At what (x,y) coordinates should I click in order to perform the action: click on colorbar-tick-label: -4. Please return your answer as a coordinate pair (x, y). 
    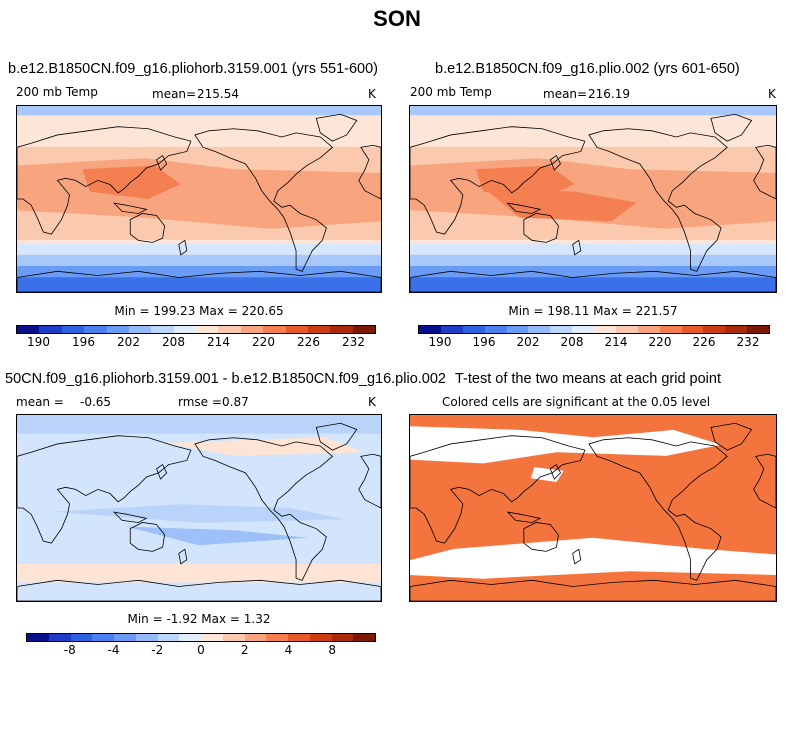
    Looking at the image, I should click on (113, 650).